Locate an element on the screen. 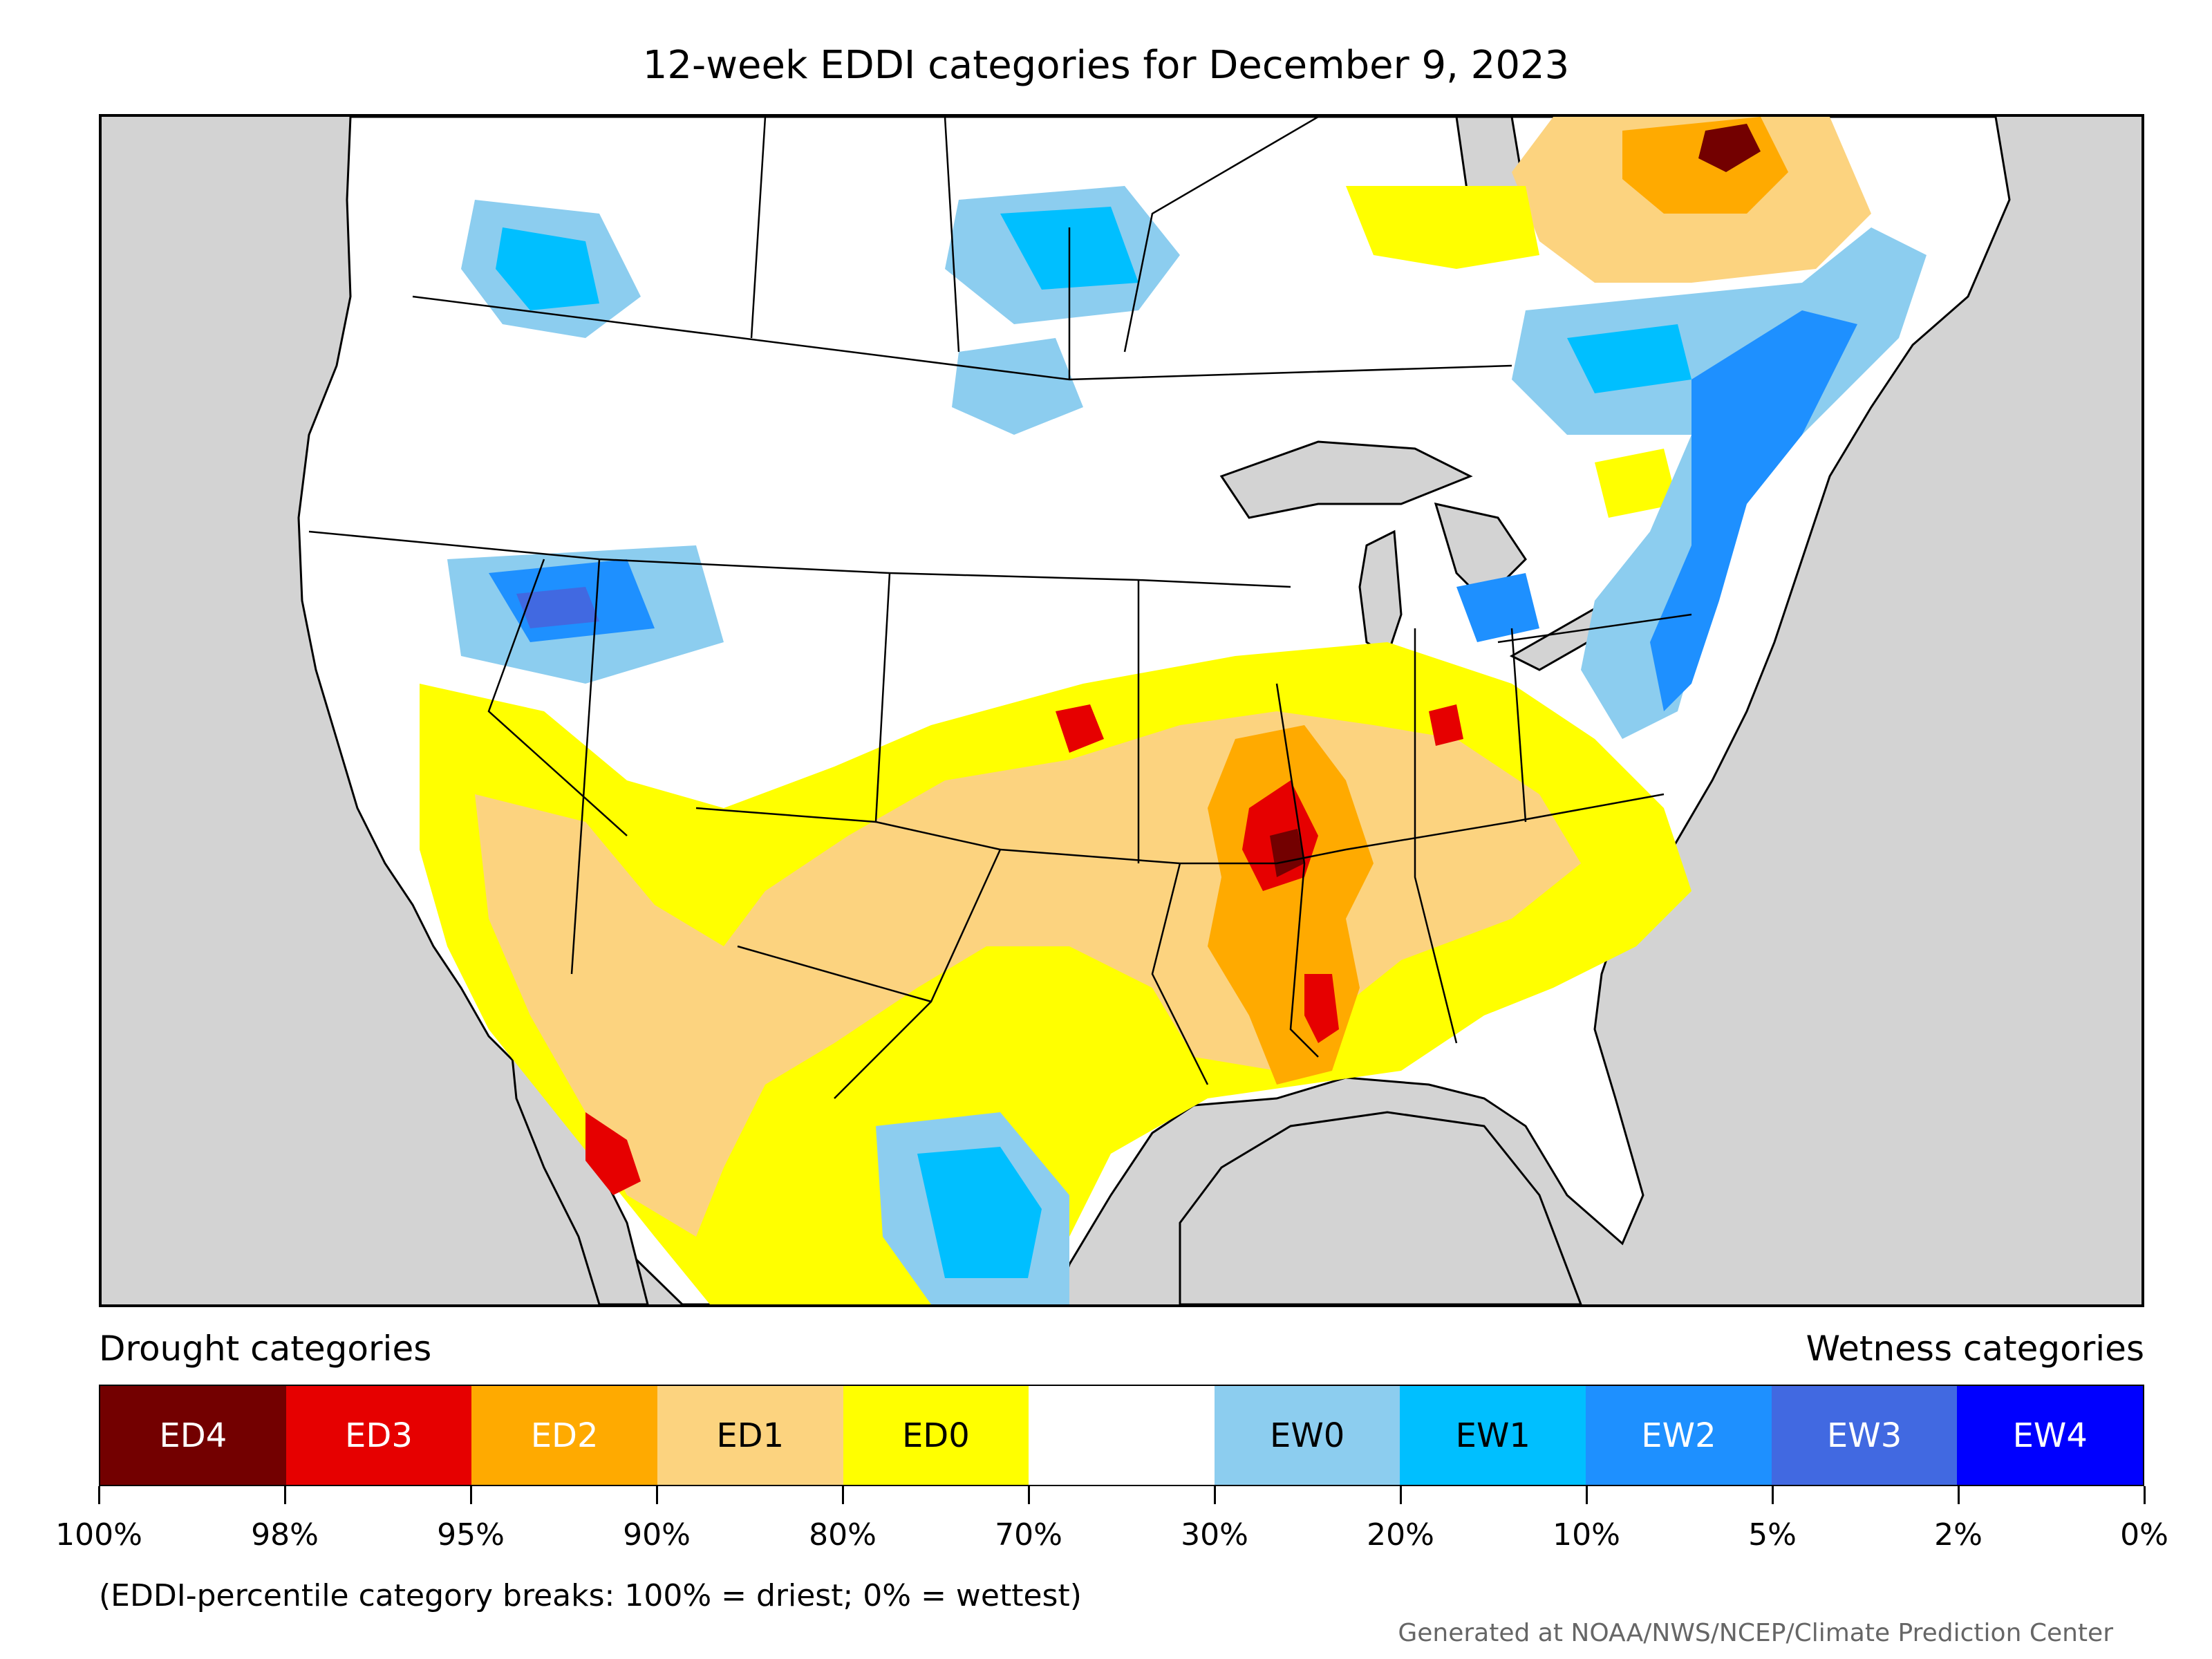  colorbar-swatch: ED1 is located at coordinates (750, 1436).